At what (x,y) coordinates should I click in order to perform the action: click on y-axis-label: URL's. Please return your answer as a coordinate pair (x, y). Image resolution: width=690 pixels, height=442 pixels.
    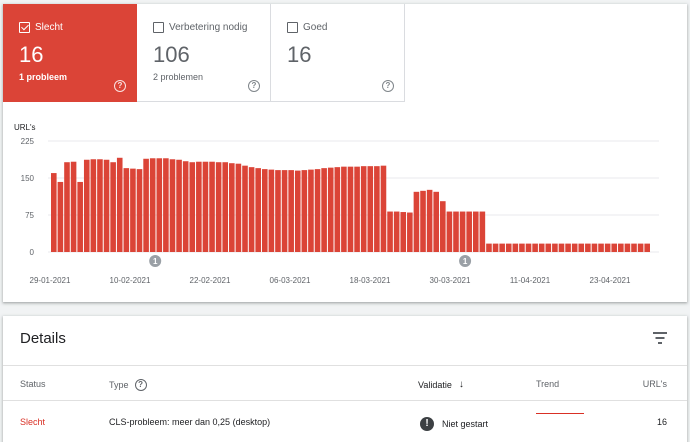
    Looking at the image, I should click on (25, 127).